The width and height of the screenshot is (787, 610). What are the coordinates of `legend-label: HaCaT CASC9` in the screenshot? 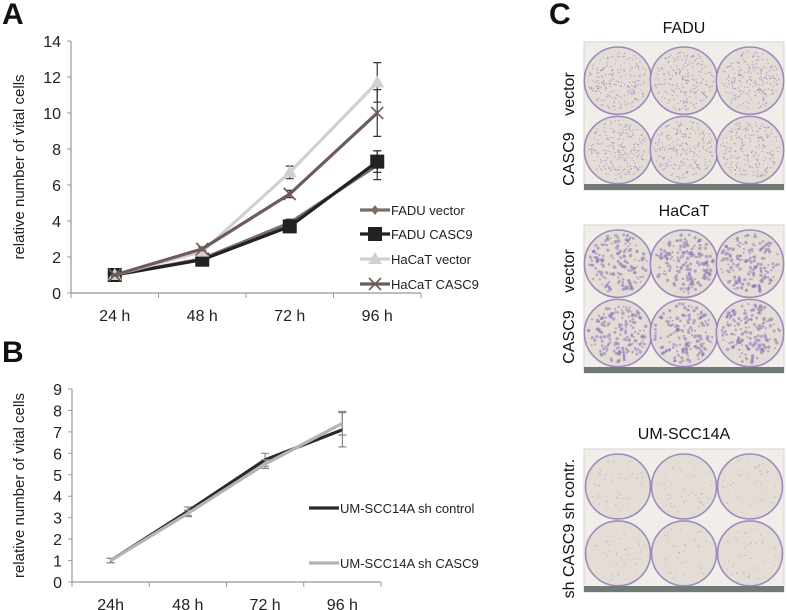 It's located at (435, 284).